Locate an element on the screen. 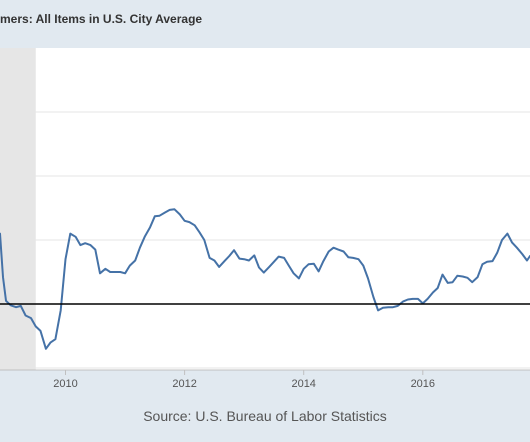 Image resolution: width=530 pixels, height=442 pixels. x-tick-label: 2014 is located at coordinates (303, 384).